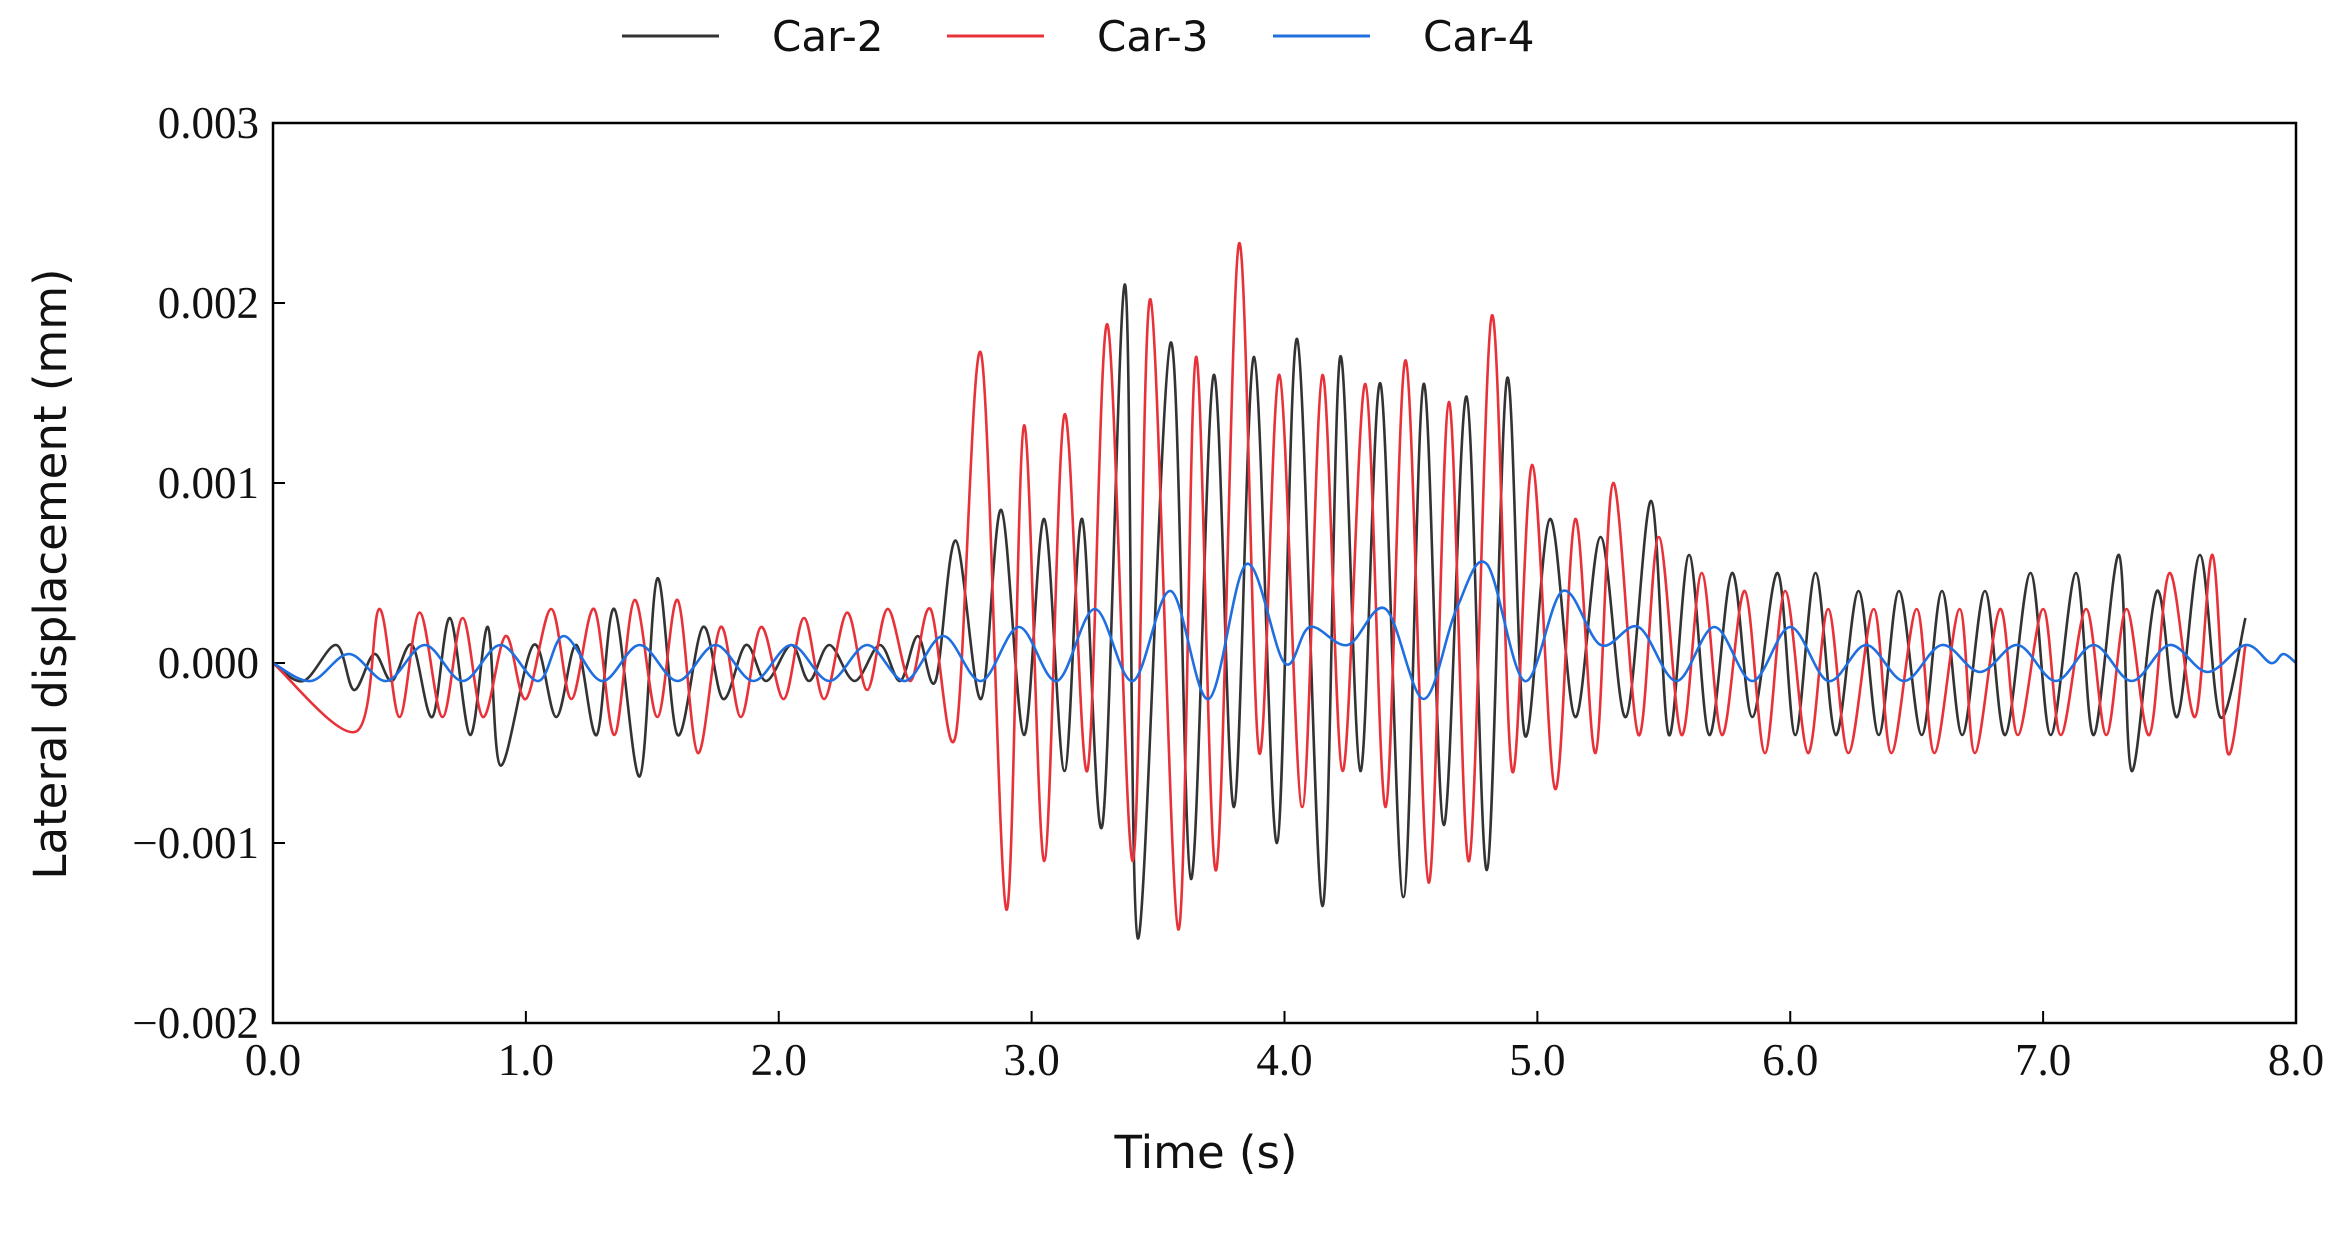  I want to click on legend-label: Car-4, so click(1479, 36).